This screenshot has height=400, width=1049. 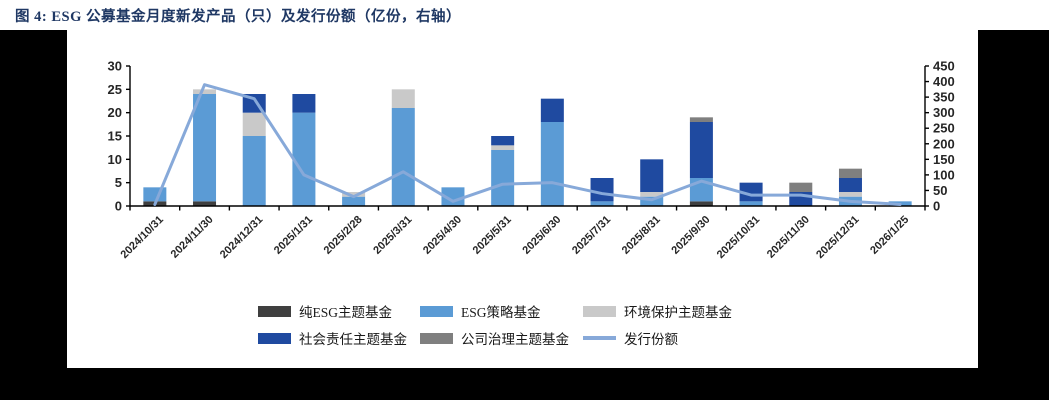 I want to click on esg-strategy-swatch-icon, so click(x=436, y=311).